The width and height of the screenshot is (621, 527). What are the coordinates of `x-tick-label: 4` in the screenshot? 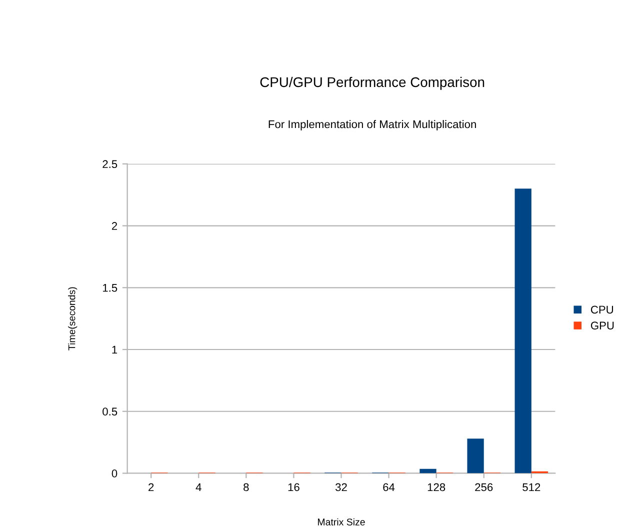 It's located at (199, 487).